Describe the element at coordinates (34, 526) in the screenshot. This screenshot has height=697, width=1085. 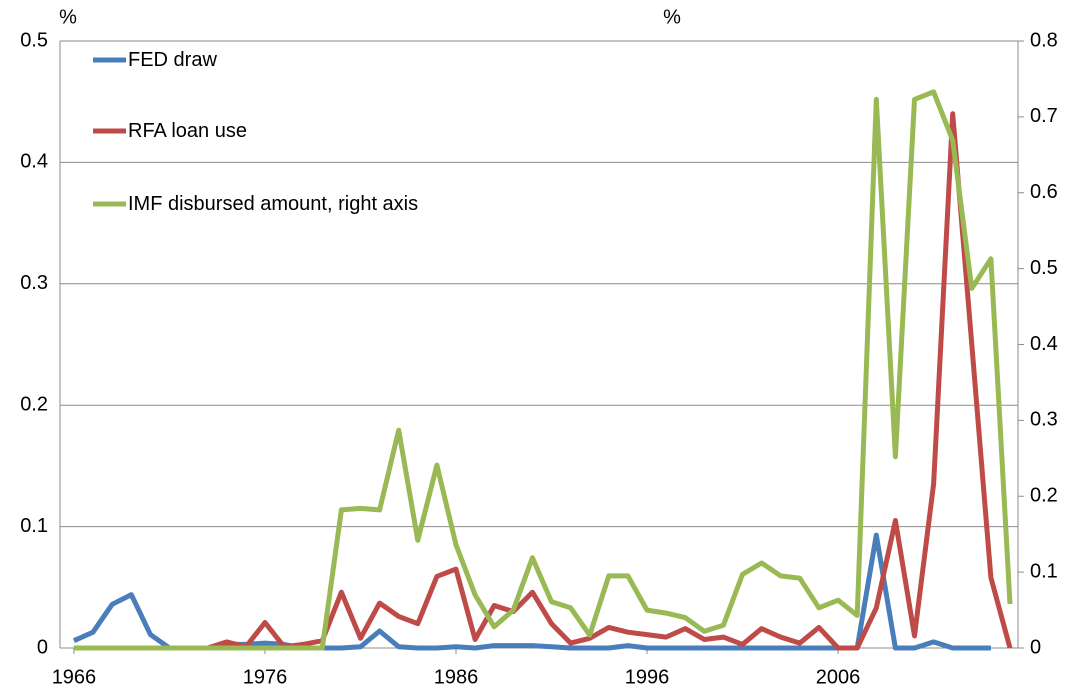
I see `y-tick-label: 0.1` at that location.